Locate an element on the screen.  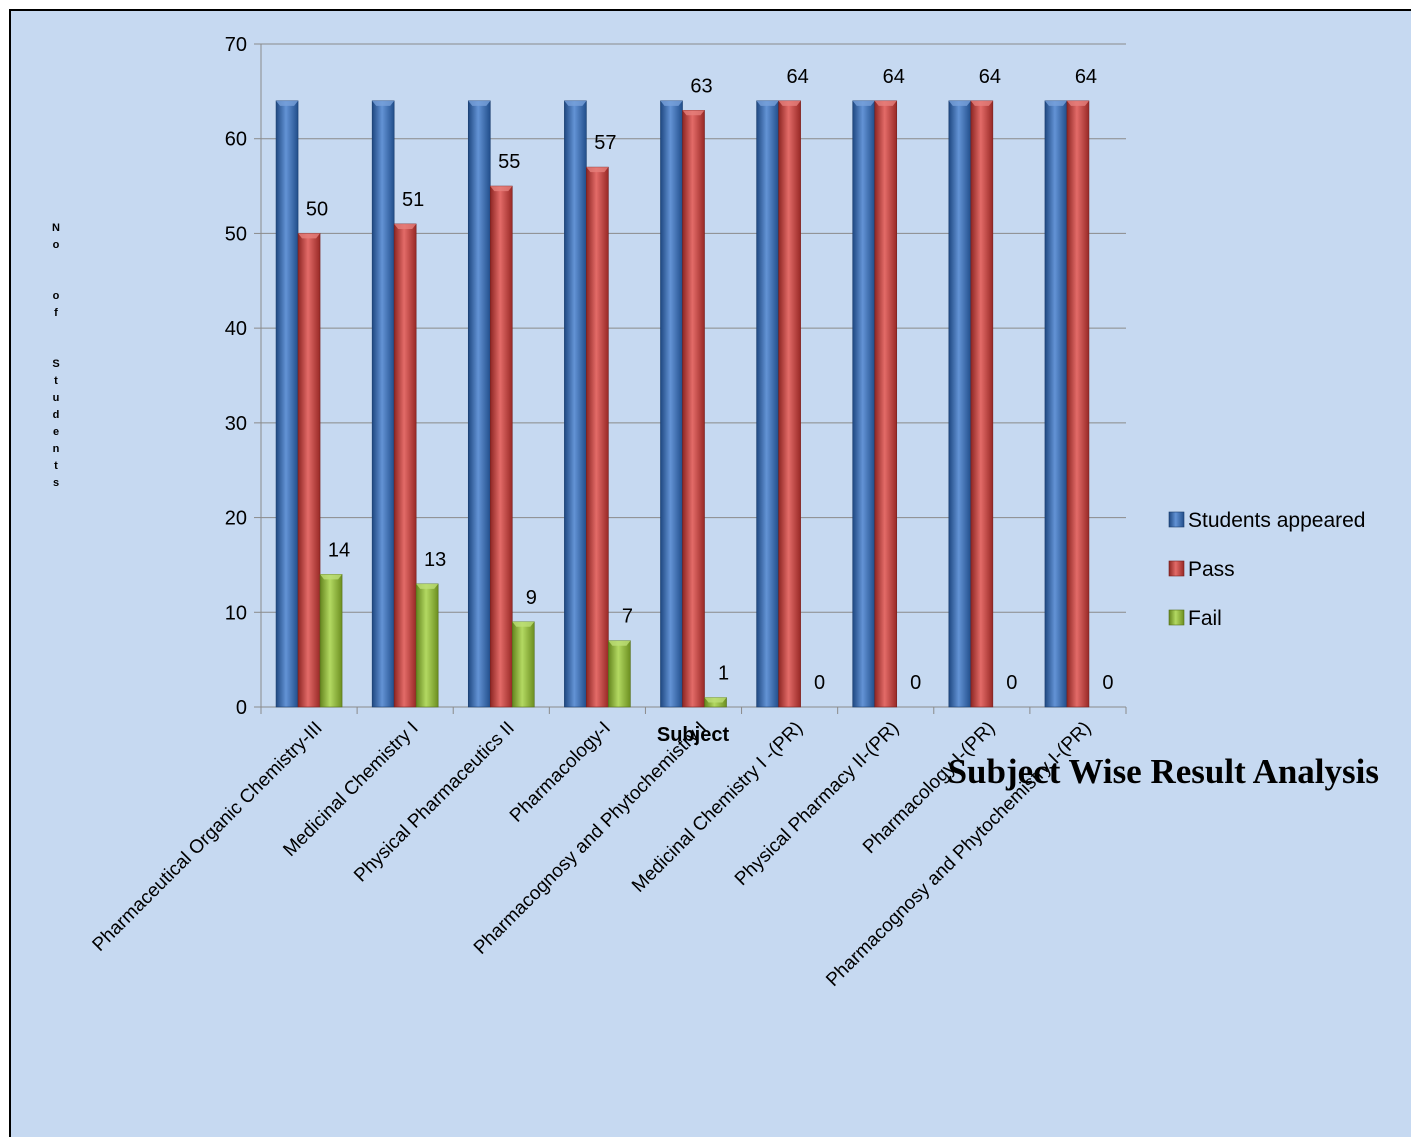
data-label-pass: 50 is located at coordinates (317, 209).